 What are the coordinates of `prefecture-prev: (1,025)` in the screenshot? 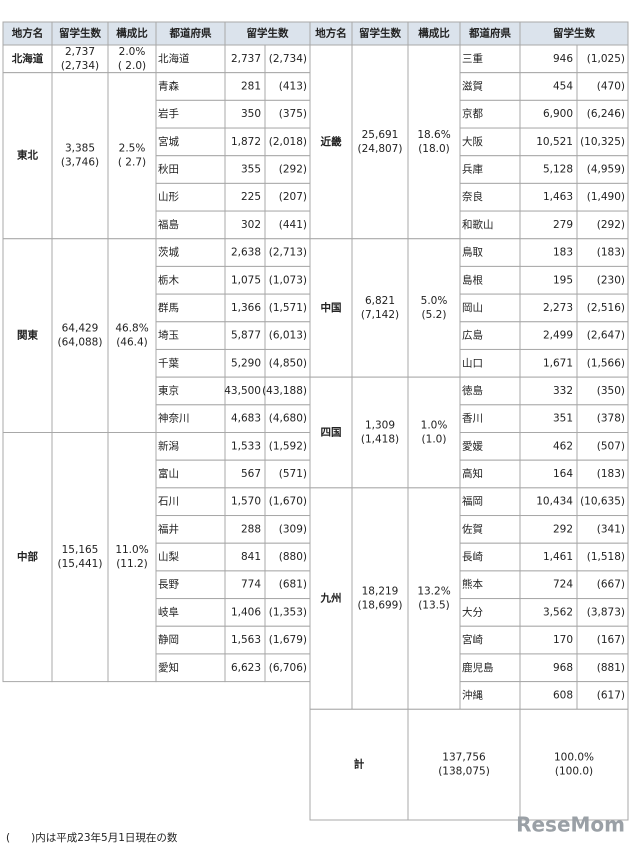 It's located at (606, 59).